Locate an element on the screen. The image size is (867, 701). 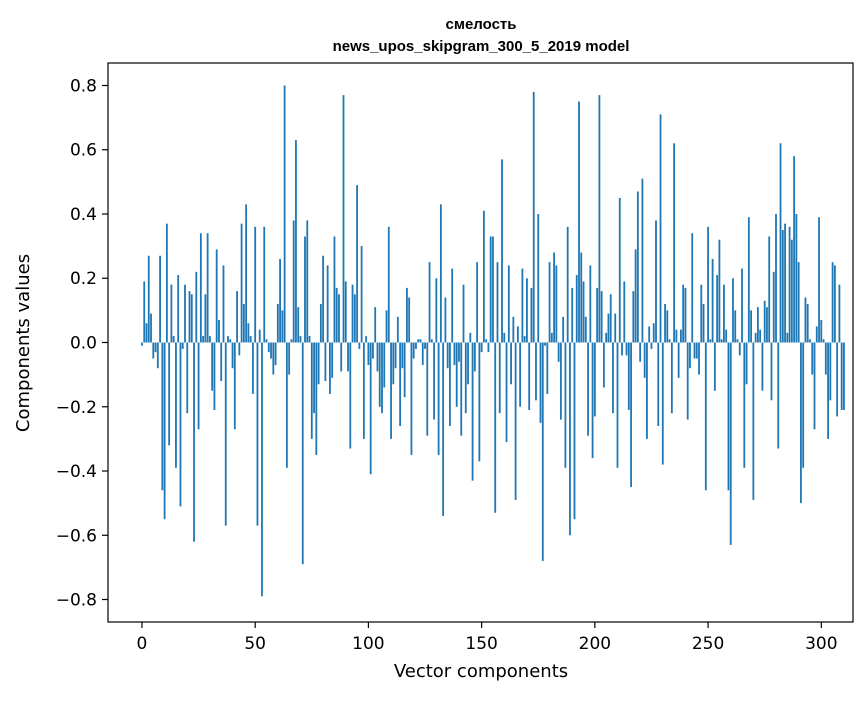
chart-subtitle: news_upos_skipgram_300_5_2019 model is located at coordinates (481, 46).